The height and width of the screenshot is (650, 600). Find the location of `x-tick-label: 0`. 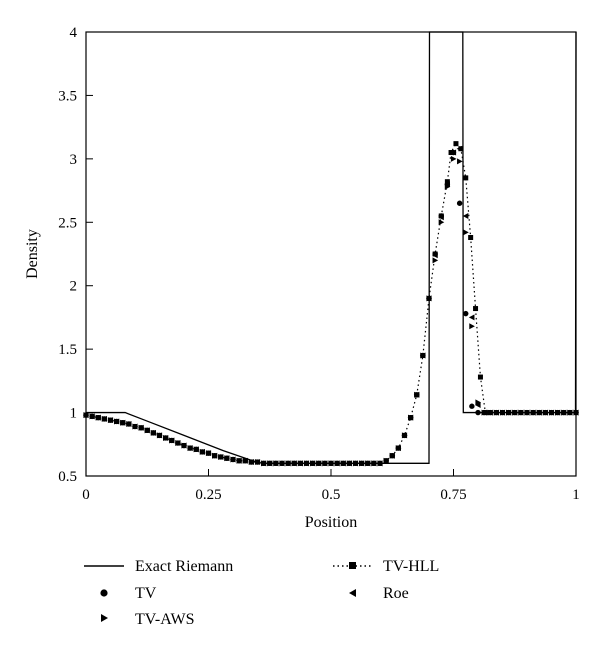

x-tick-label: 0 is located at coordinates (86, 495).